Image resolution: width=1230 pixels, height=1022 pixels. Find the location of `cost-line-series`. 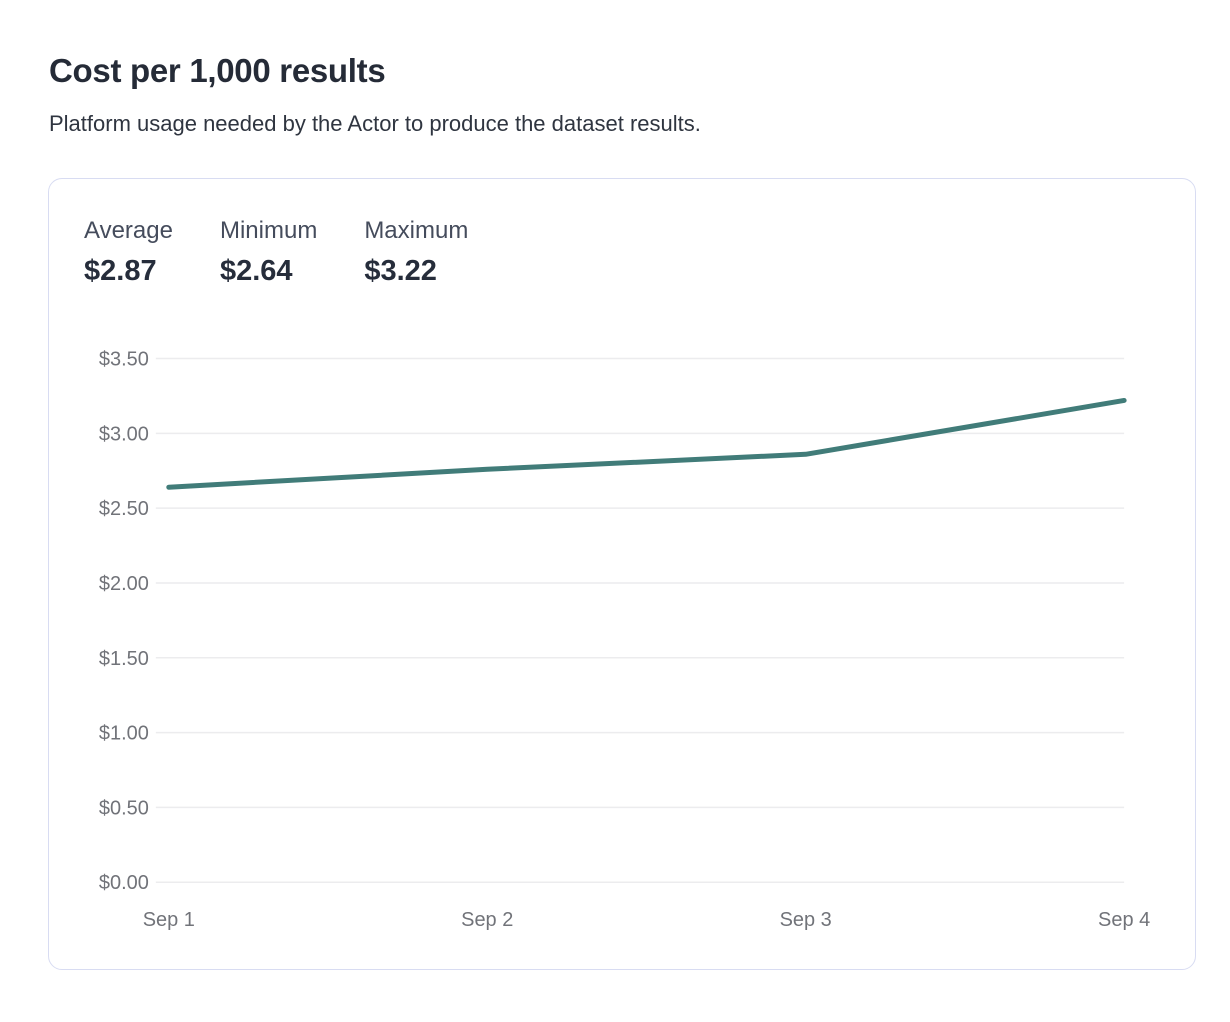

cost-line-series is located at coordinates (646, 443).